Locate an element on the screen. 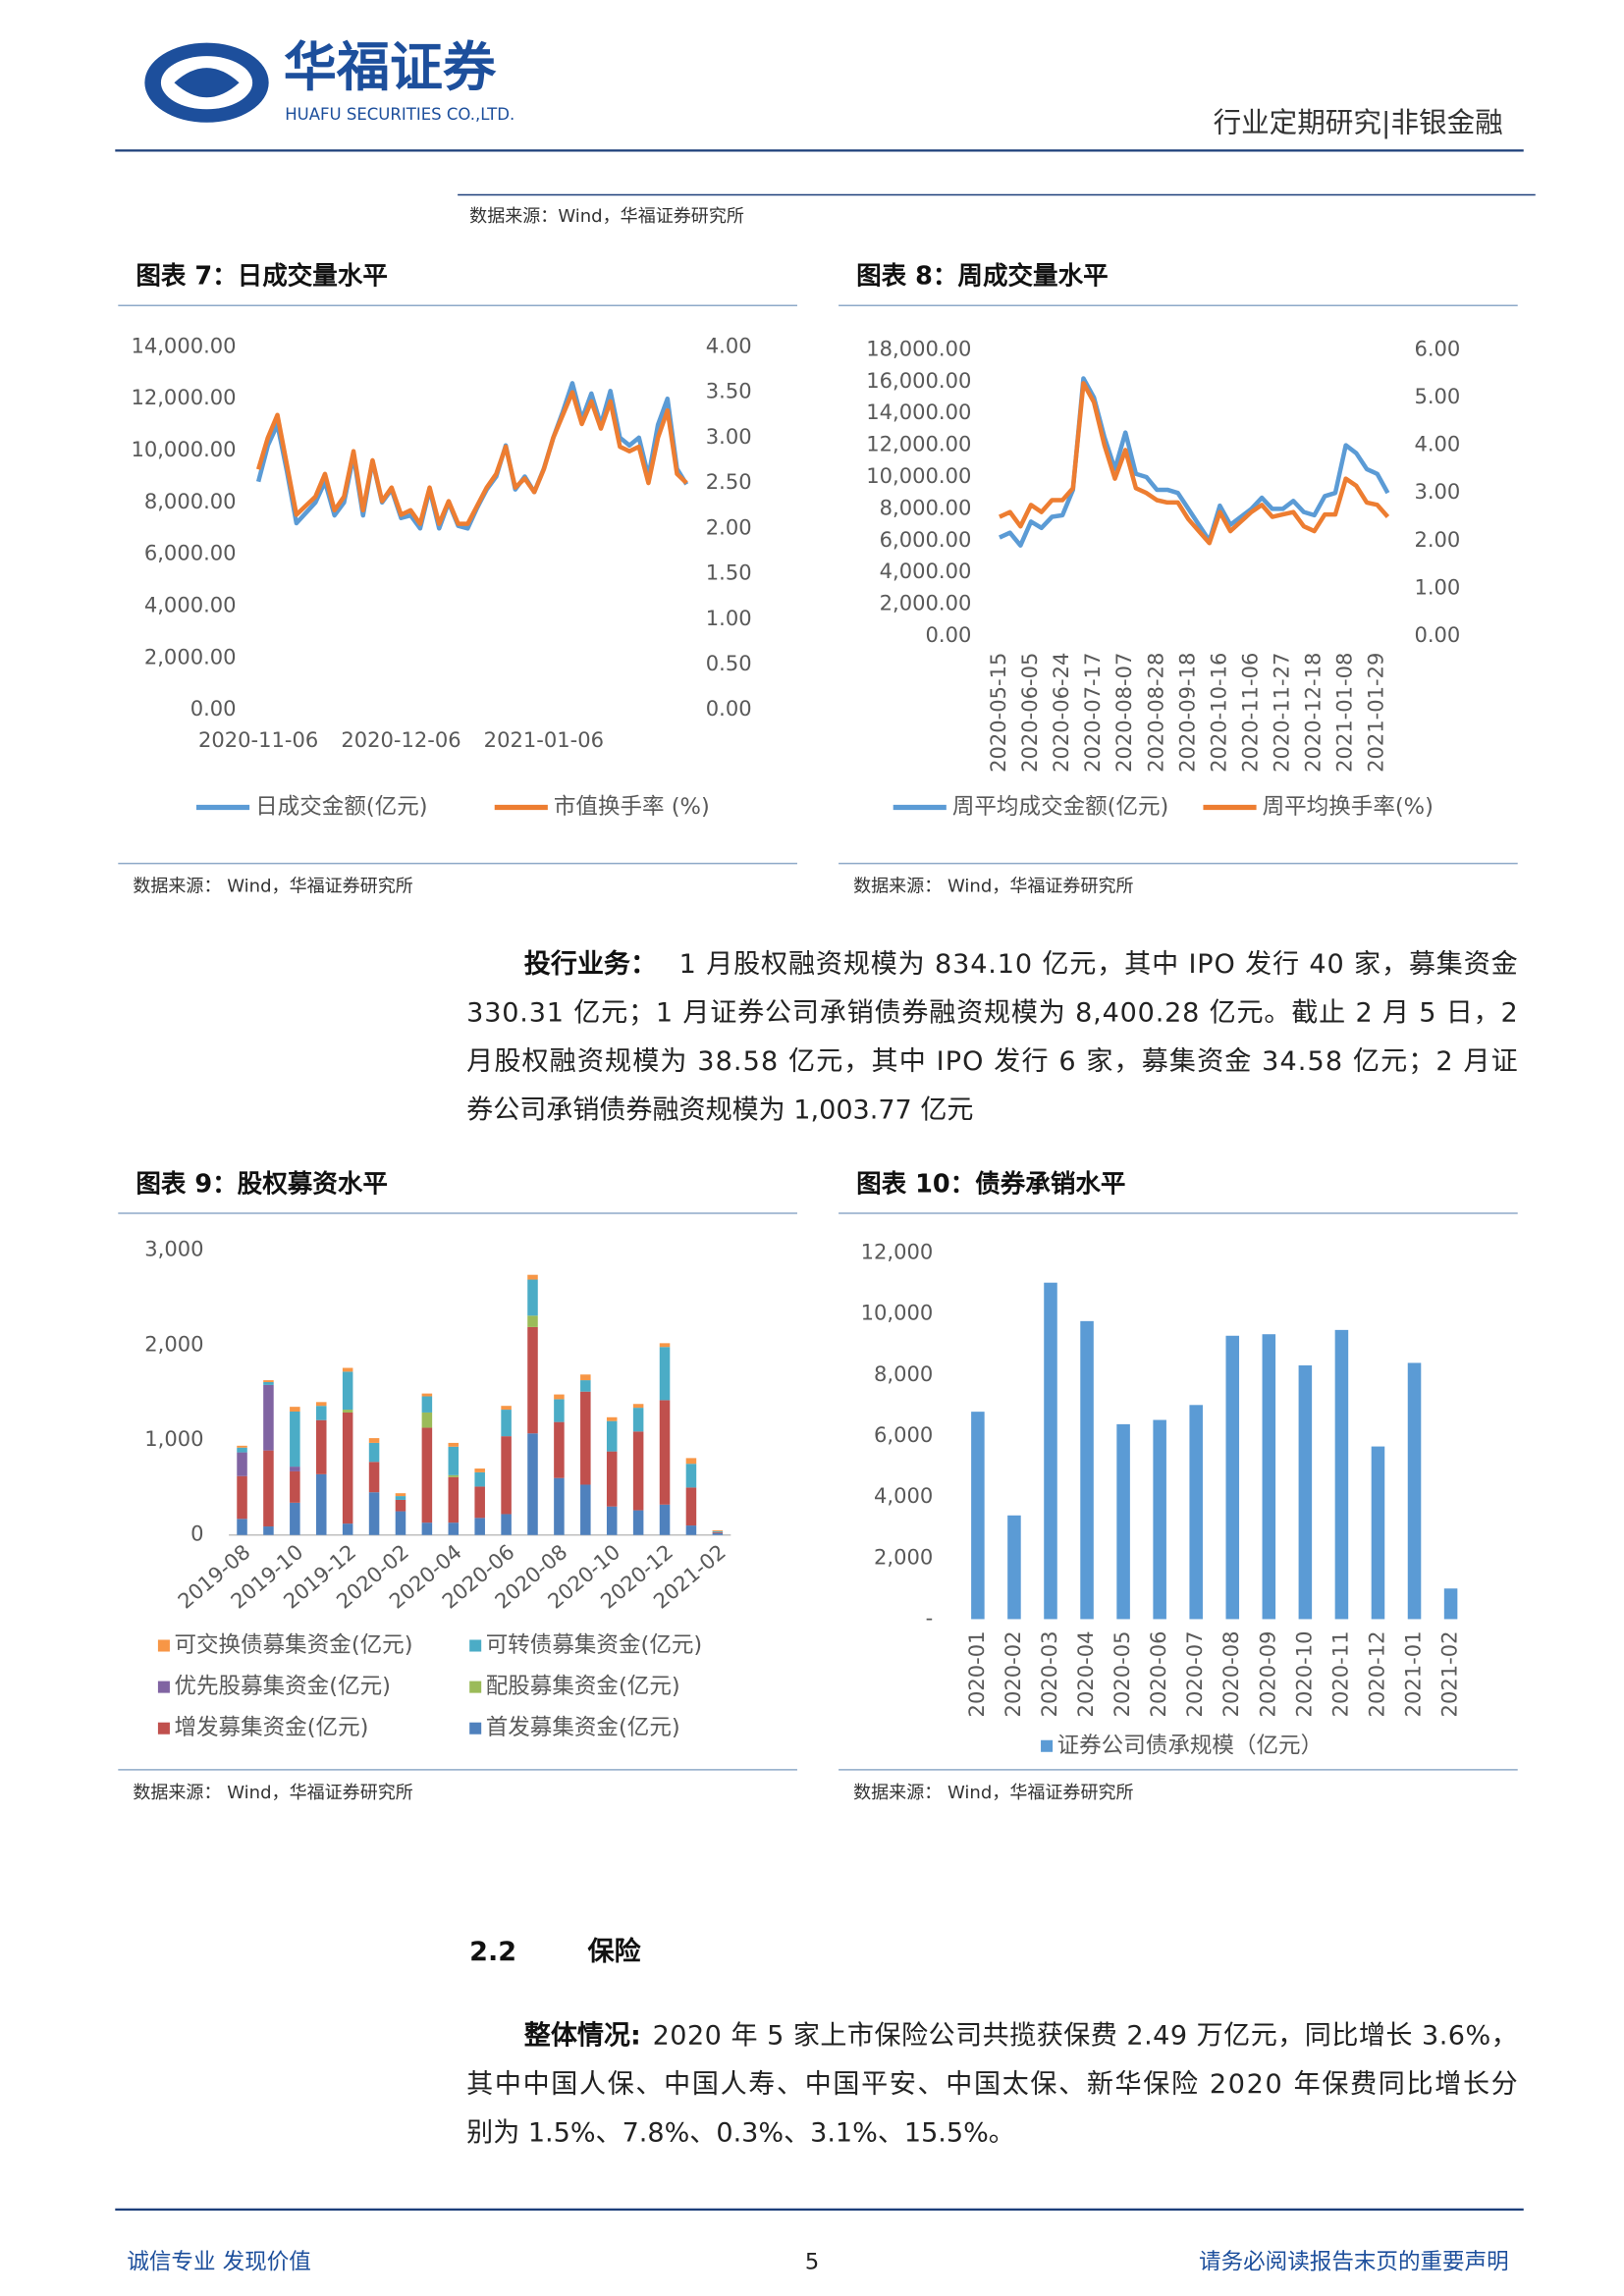 The width and height of the screenshot is (1624, 2296). y-tick-label: 0 is located at coordinates (196, 1534).